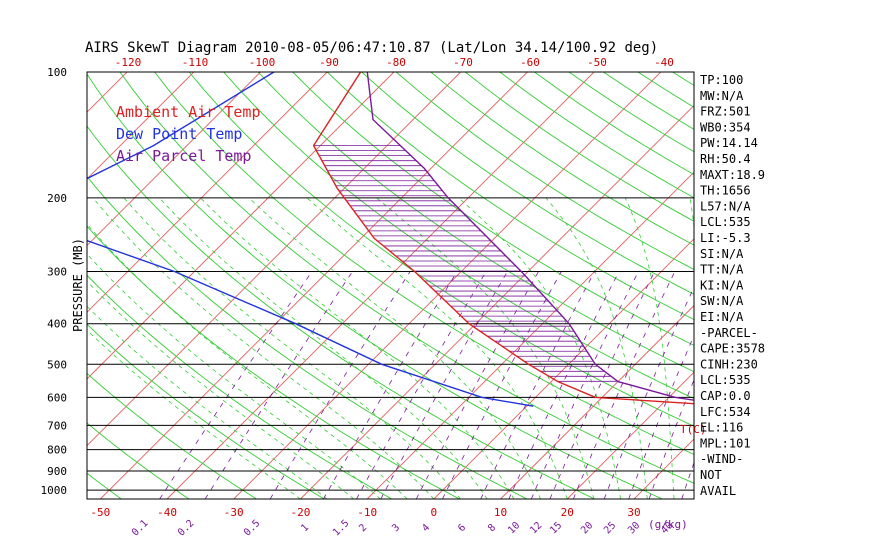  What do you see at coordinates (668, 524) in the screenshot?
I see `mixing-ratio-unit-label: (g/kg)` at bounding box center [668, 524].